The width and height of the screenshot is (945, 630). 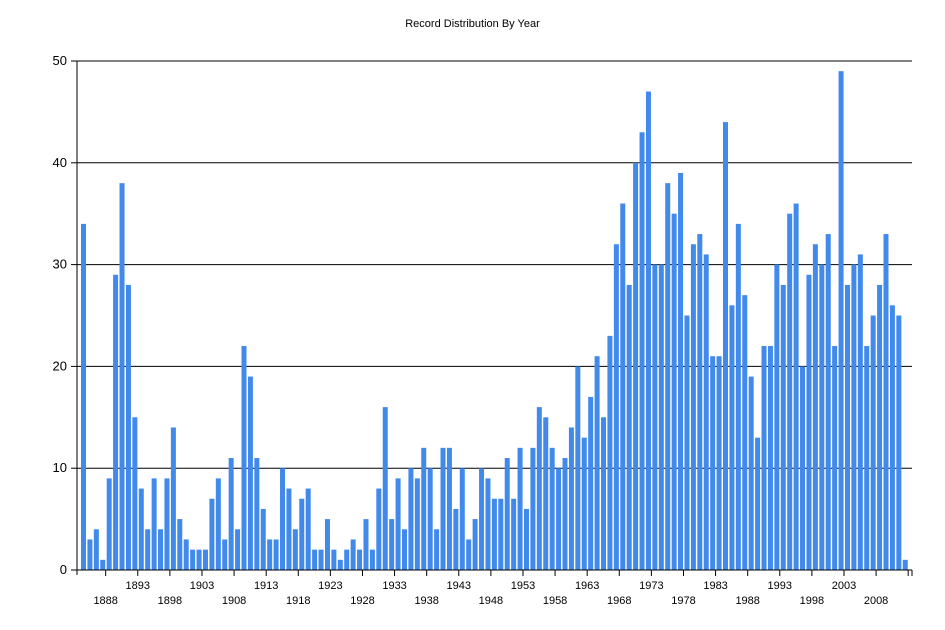 What do you see at coordinates (459, 586) in the screenshot?
I see `x-tick-label: 1943` at bounding box center [459, 586].